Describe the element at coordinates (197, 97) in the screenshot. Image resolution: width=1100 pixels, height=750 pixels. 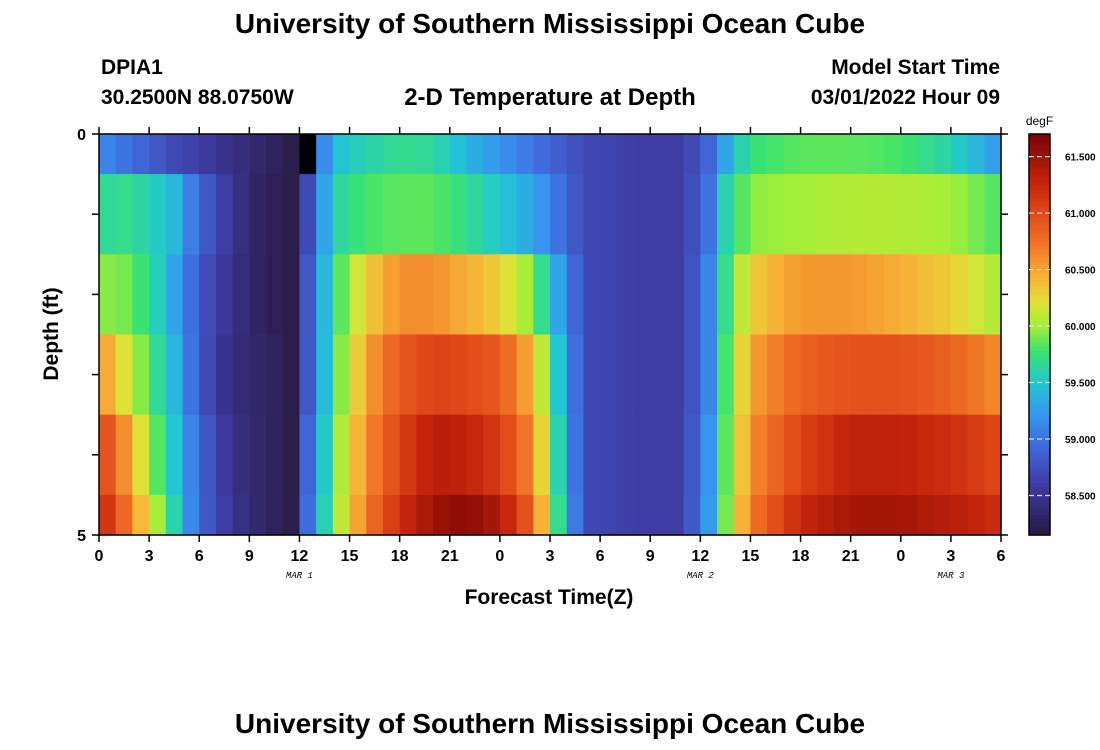
I see `station-coords: 30.2500N 88.0750W` at that location.